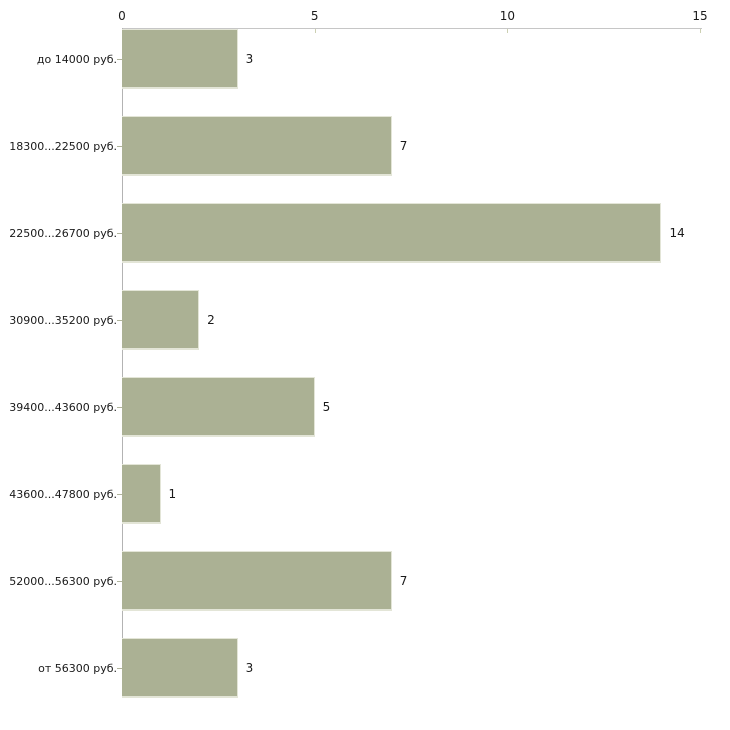 This screenshot has height=730, width=730. Describe the element at coordinates (77, 668) in the screenshot. I see `category-label: от 56300 руб.` at that location.